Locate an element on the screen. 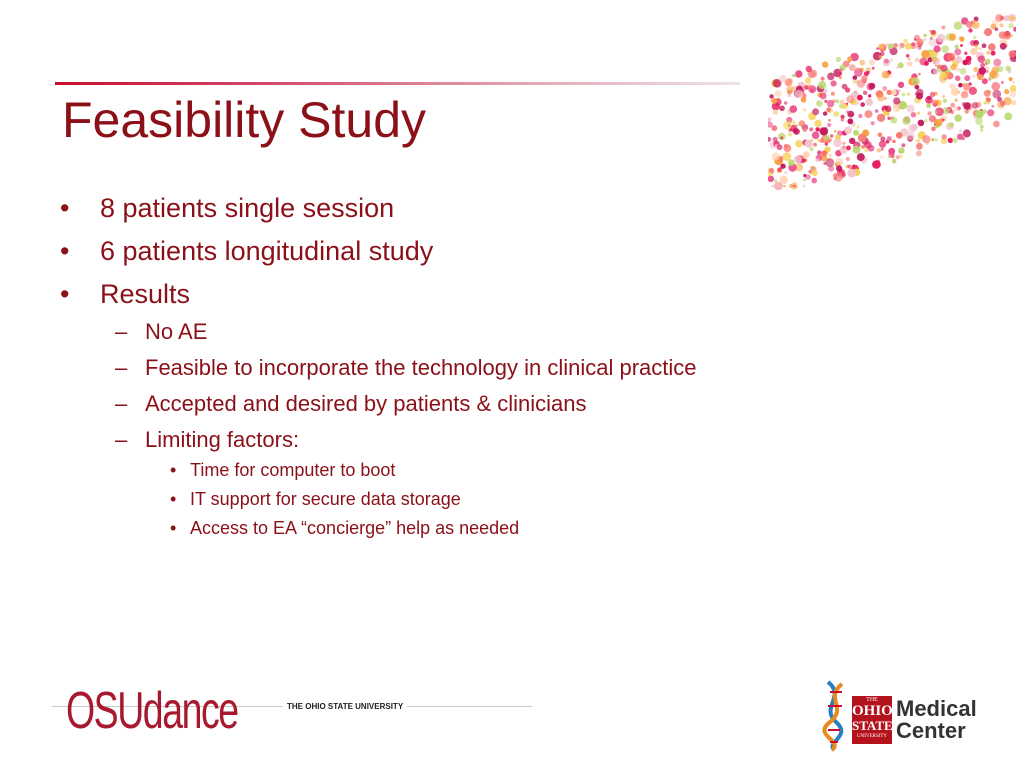 Image resolution: width=1024 pixels, height=768 pixels. sub-bullet-item: – No AE is located at coordinates (161, 332).